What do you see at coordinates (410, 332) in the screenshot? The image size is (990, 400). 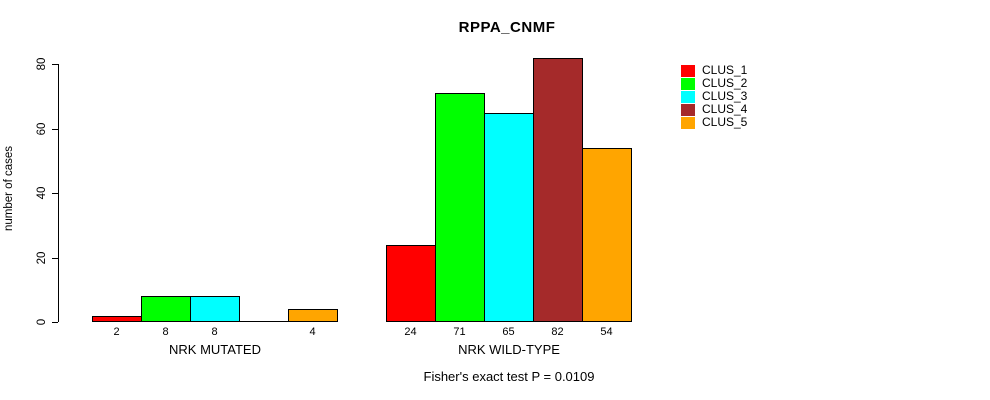 I see `bar-value-label: 24` at bounding box center [410, 332].